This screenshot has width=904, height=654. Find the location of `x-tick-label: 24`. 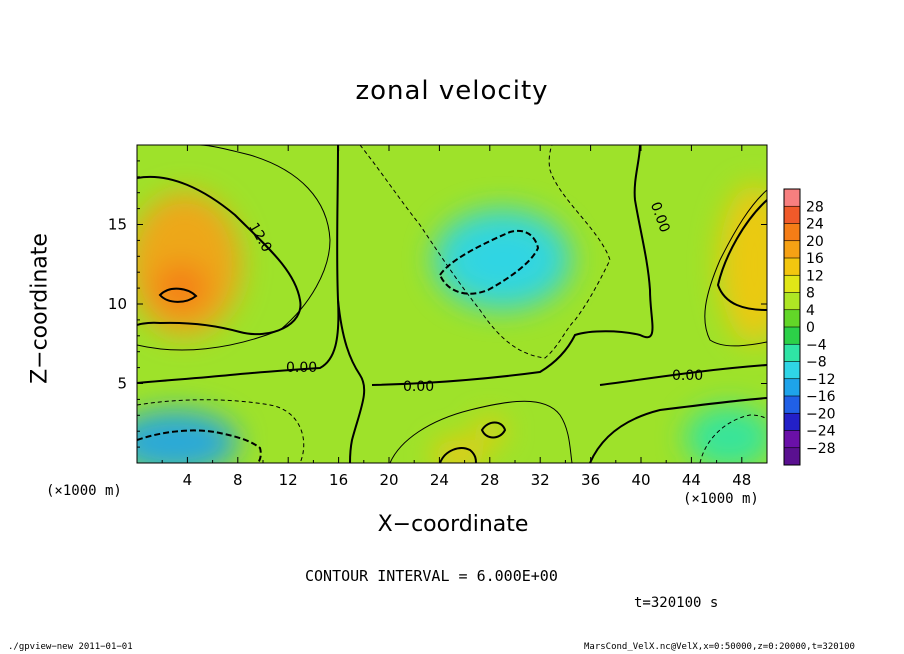

x-tick-label: 24 is located at coordinates (439, 480).